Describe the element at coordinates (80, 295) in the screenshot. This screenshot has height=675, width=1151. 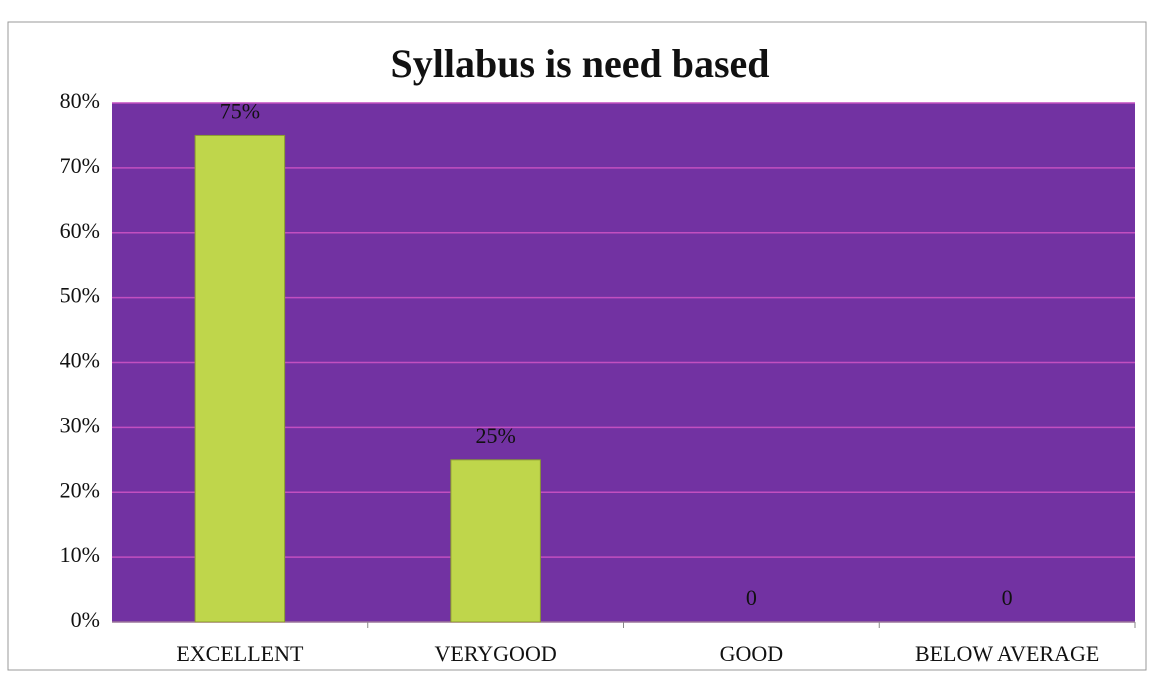
I see `y-tick-label: 50%` at that location.